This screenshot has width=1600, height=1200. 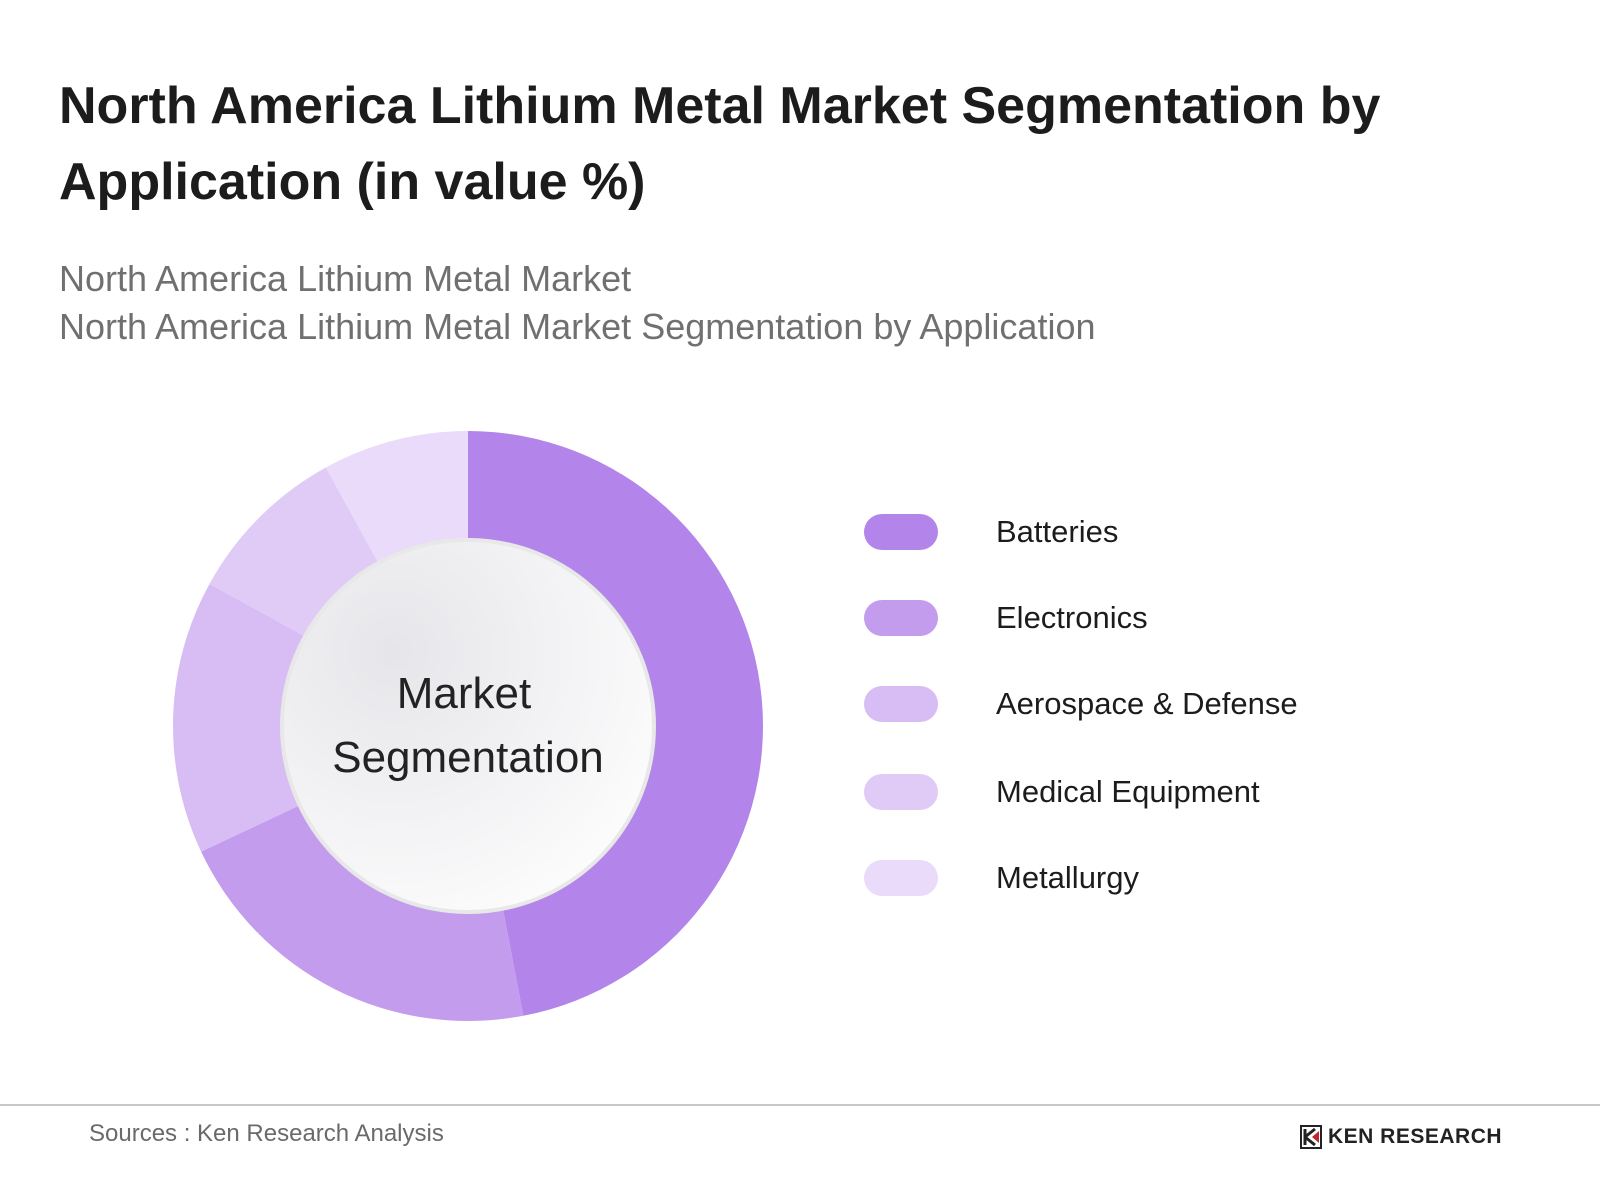 I want to click on subtitle-market: North America Lithium Metal Market, so click(x=345, y=278).